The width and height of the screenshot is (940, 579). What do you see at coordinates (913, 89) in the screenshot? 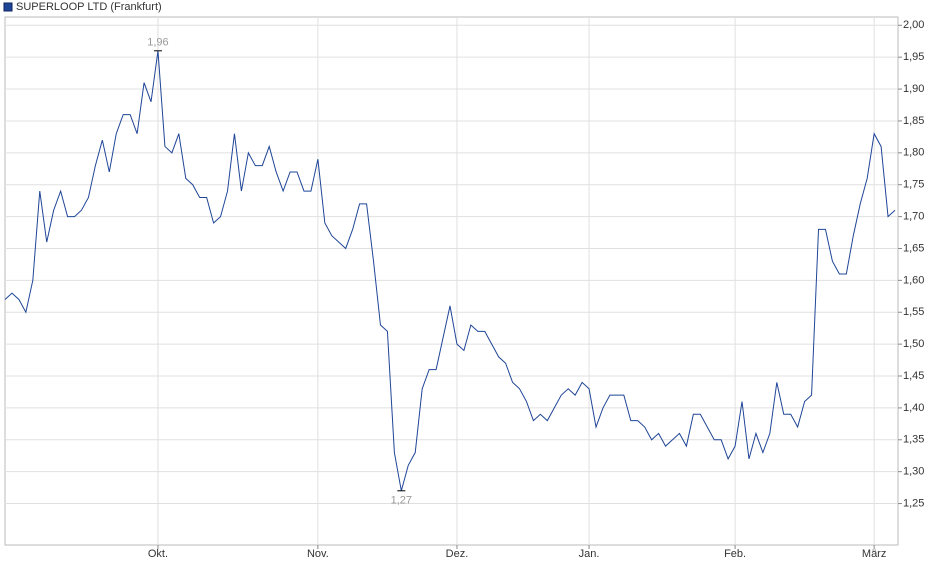
I see `y-tick-label: 1,90` at bounding box center [913, 89].